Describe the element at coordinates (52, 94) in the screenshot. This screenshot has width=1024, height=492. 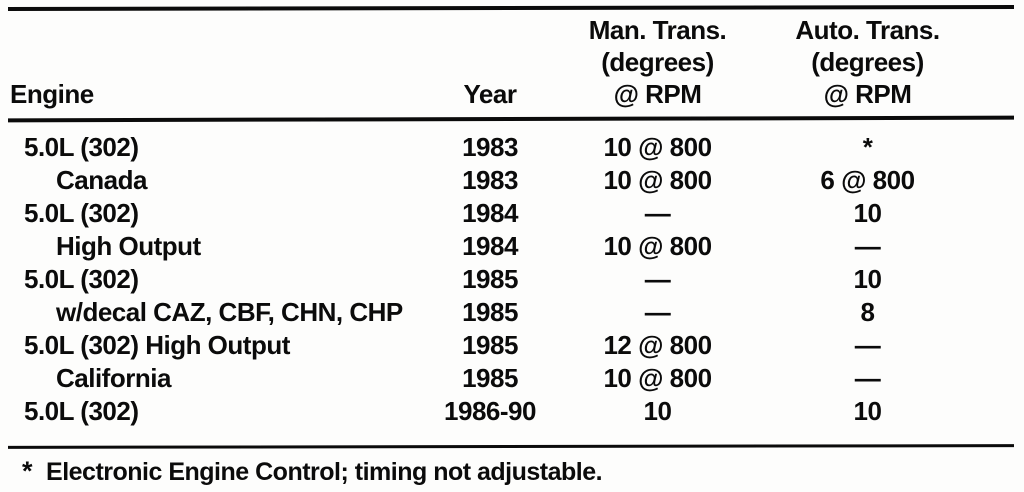
I see `column-header-engine: Engine` at that location.